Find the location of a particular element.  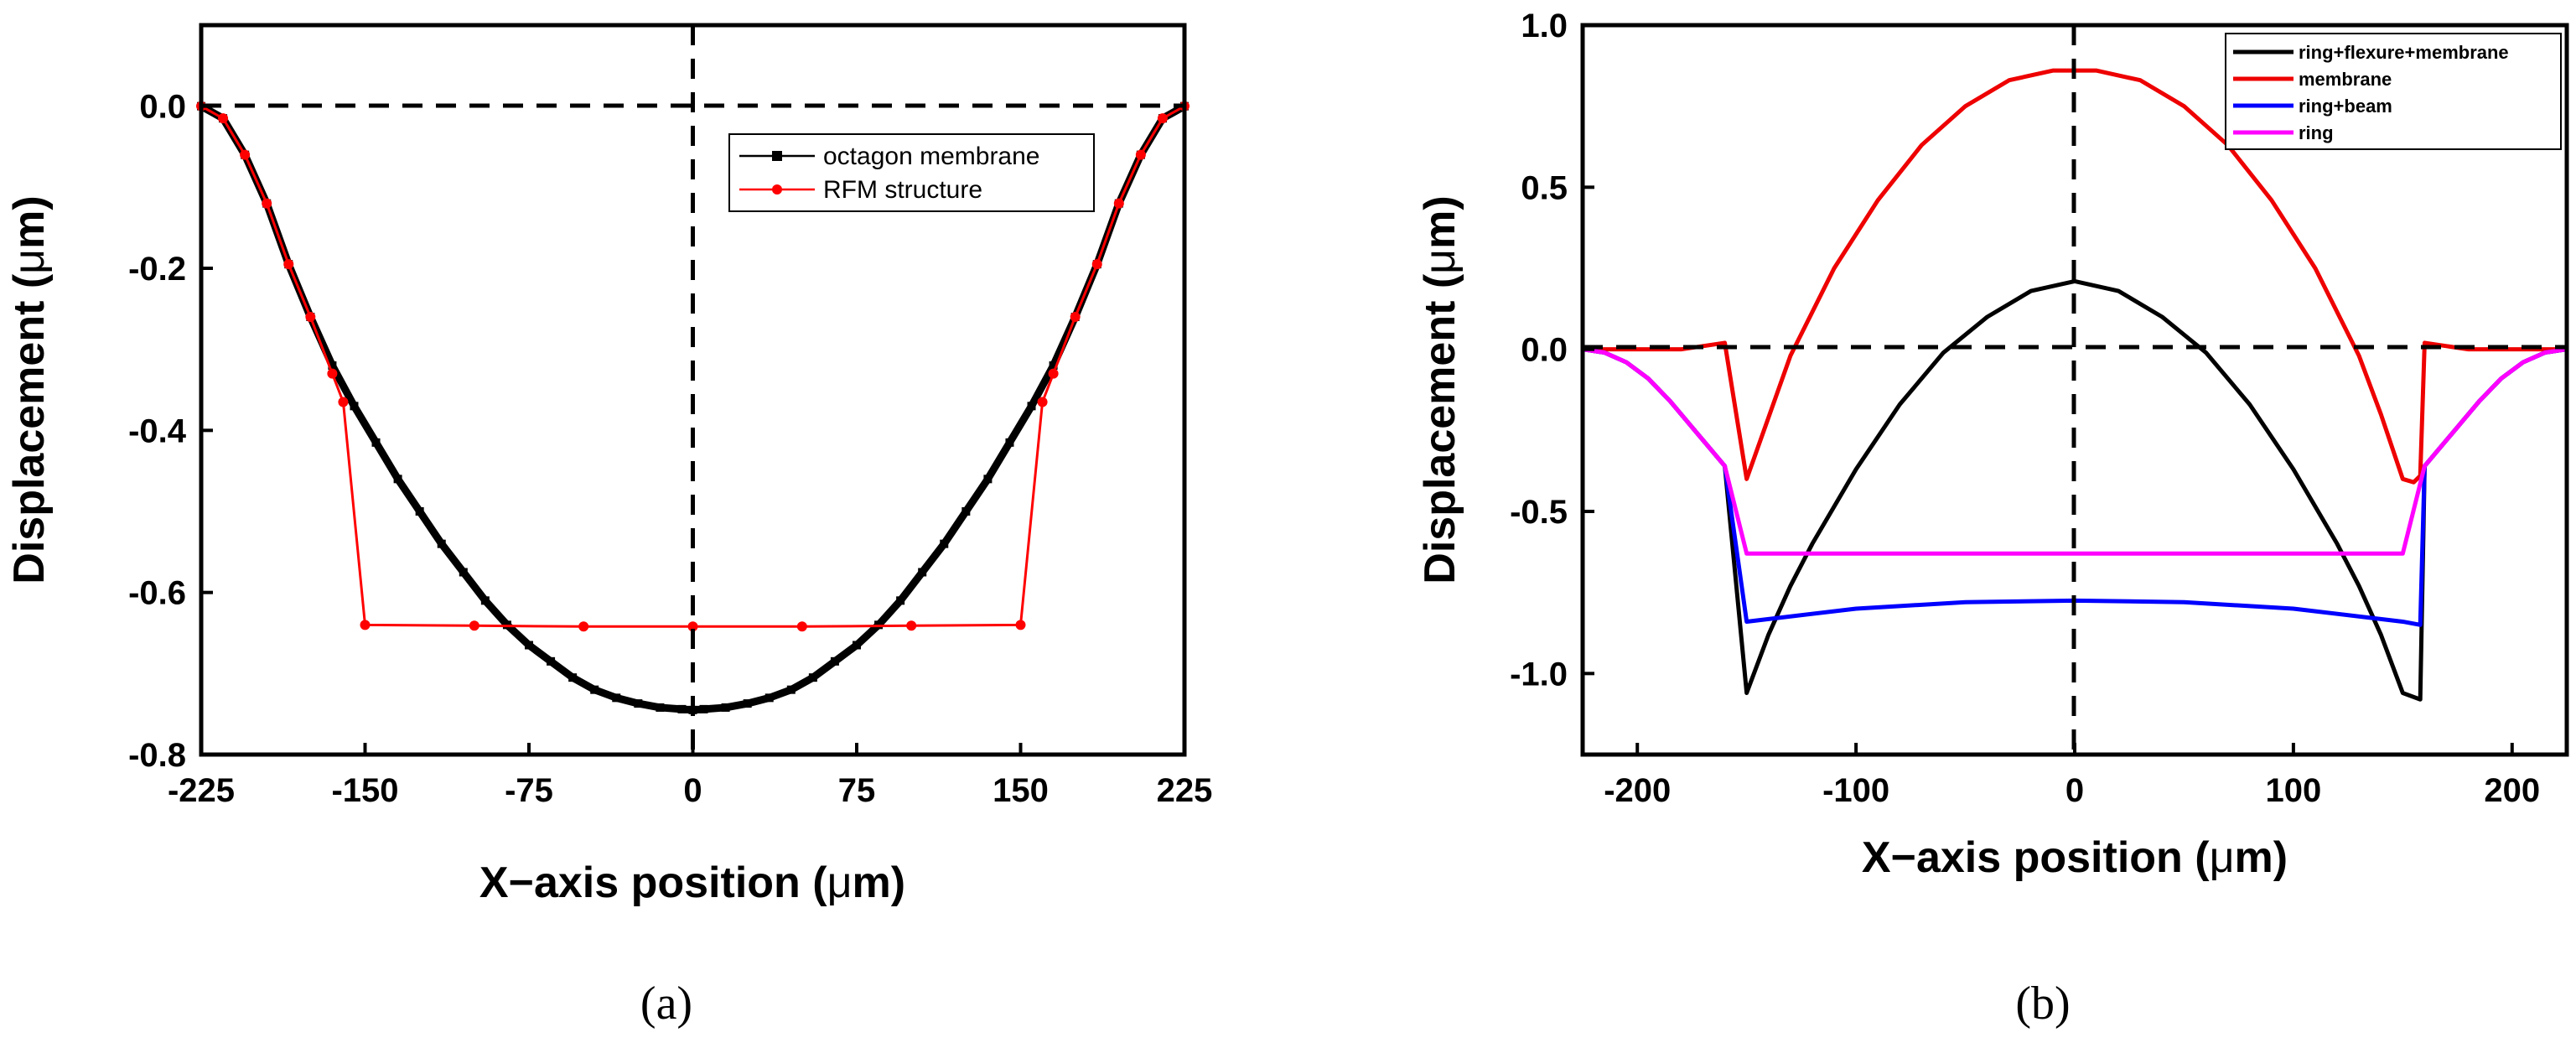

panel-a-caption: (a) is located at coordinates (666, 1004).